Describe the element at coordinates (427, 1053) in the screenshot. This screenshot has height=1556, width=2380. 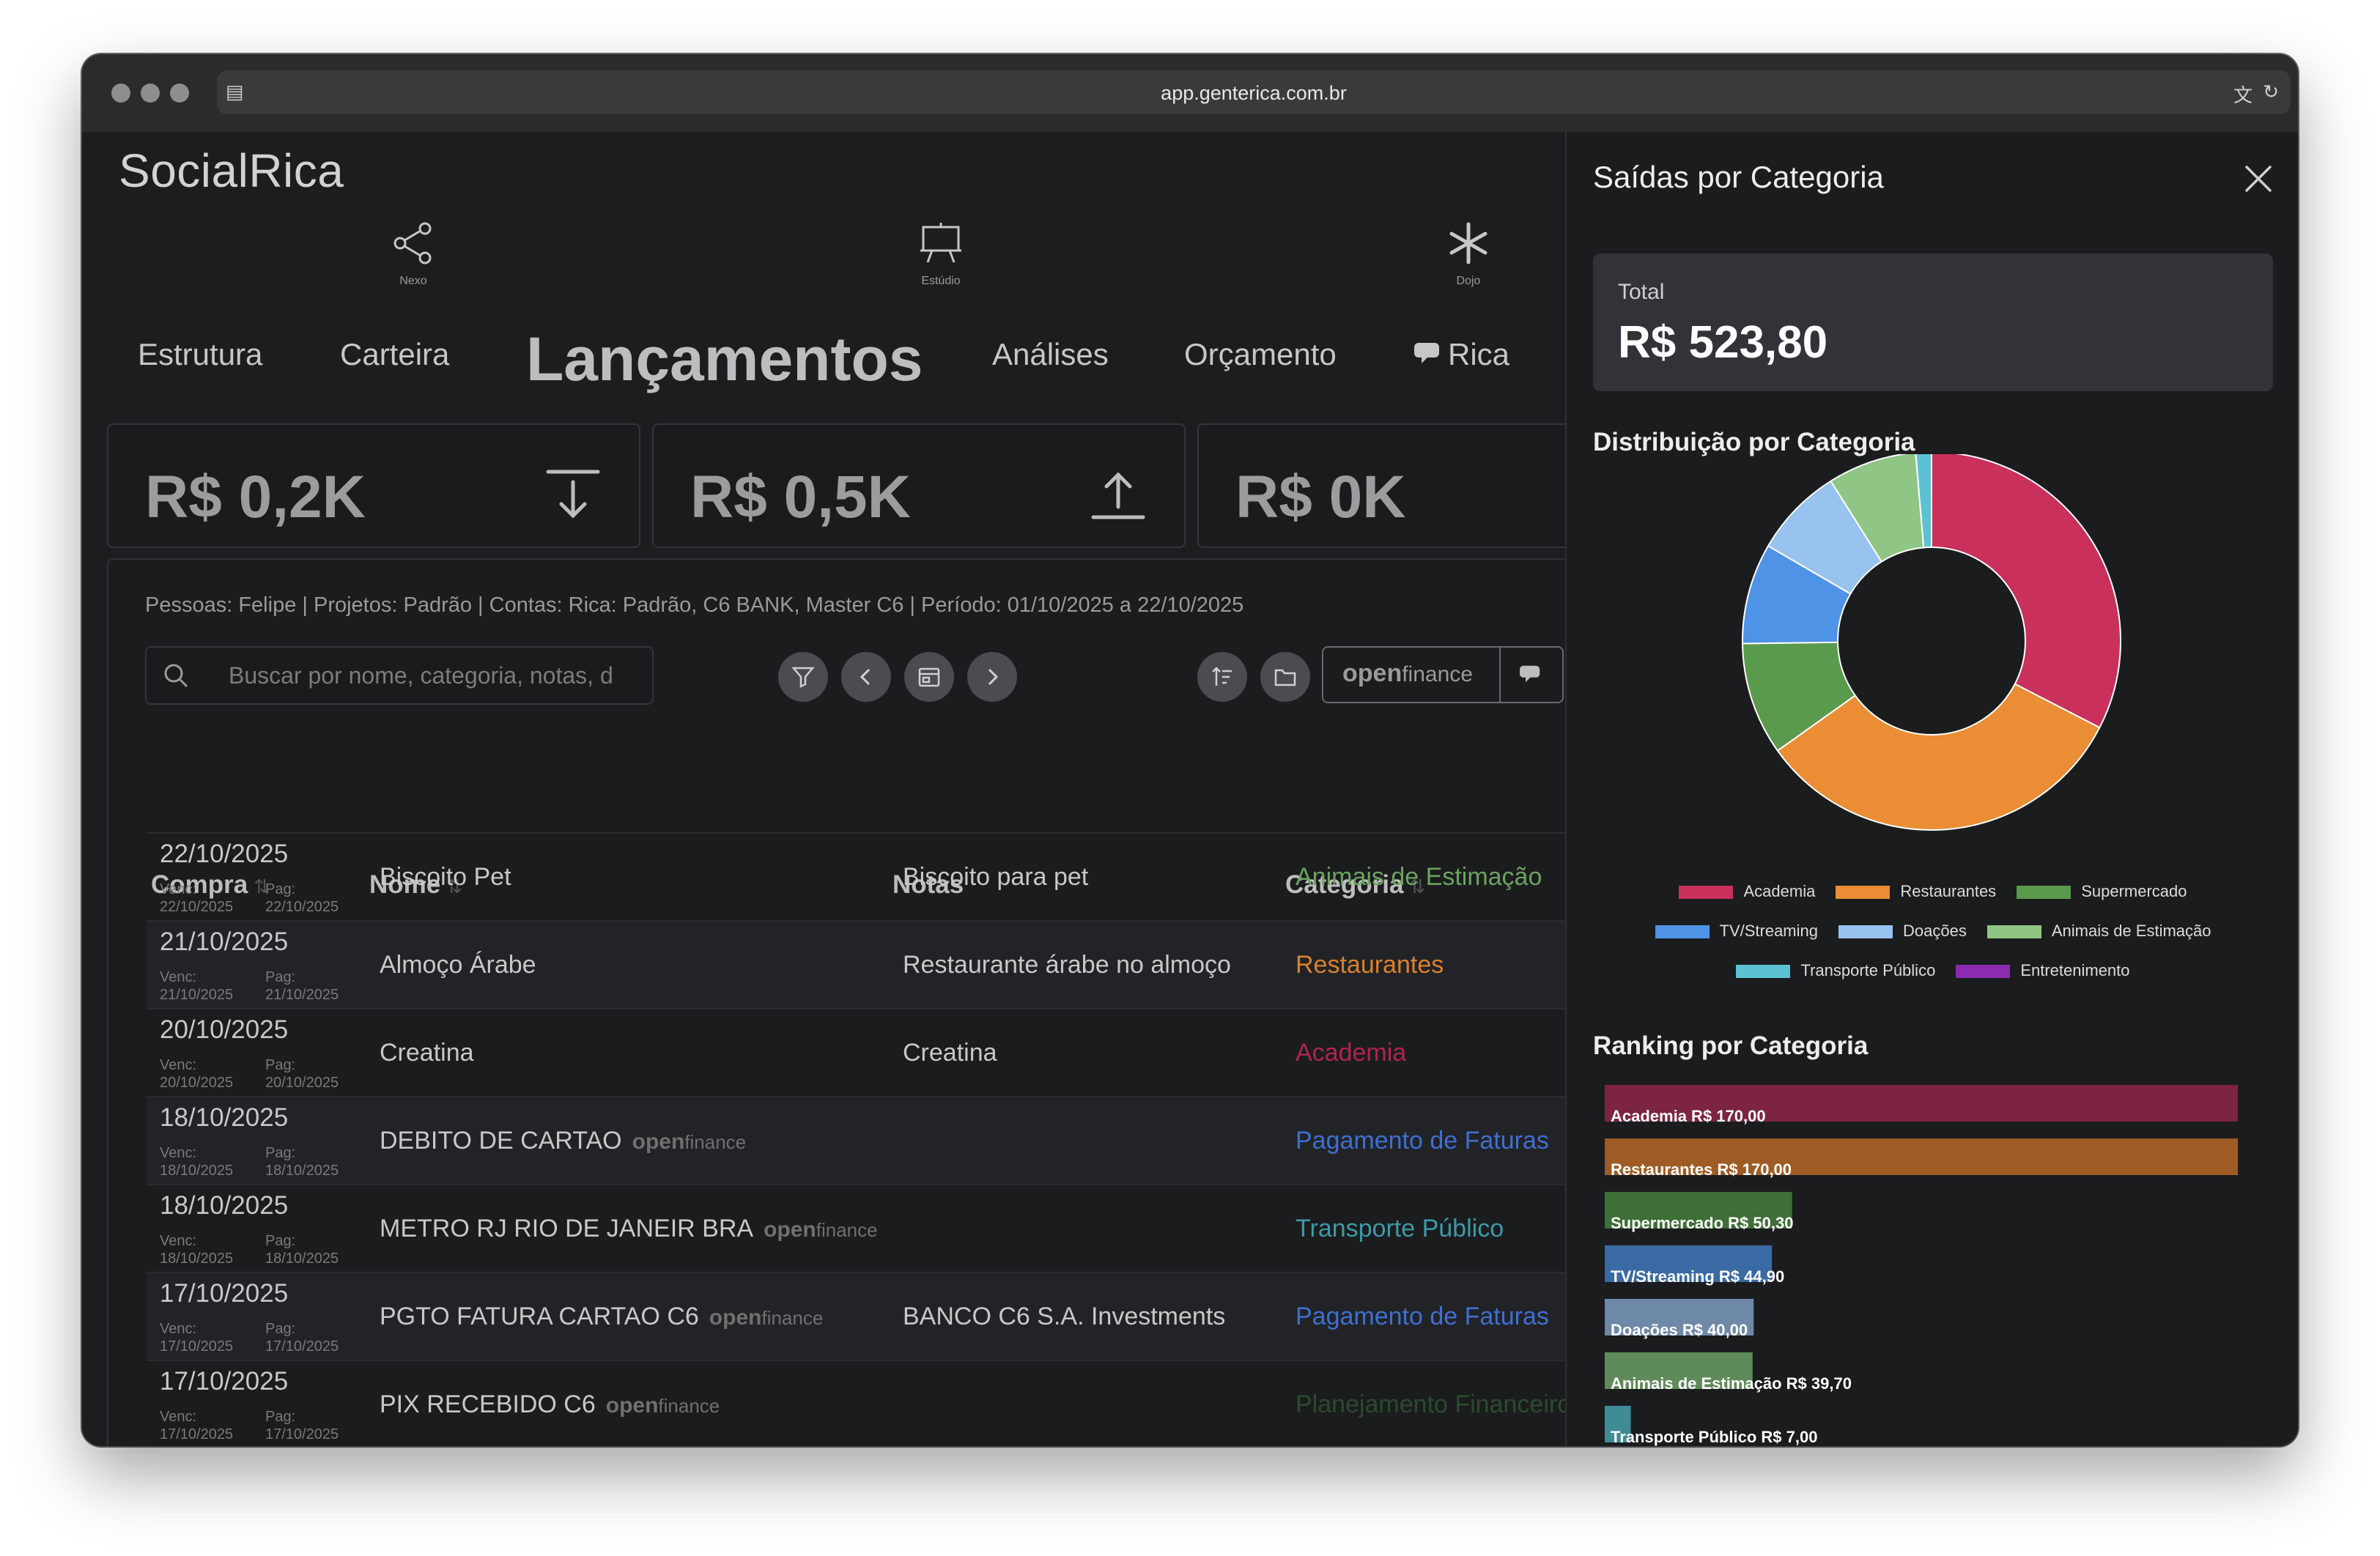
I see `transaction-name: Creatina` at that location.